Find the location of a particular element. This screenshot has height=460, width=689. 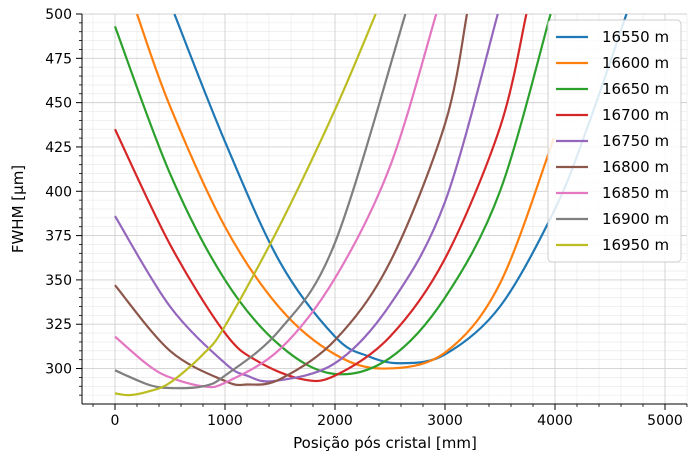

y-tick-label: 500 is located at coordinates (58, 15).